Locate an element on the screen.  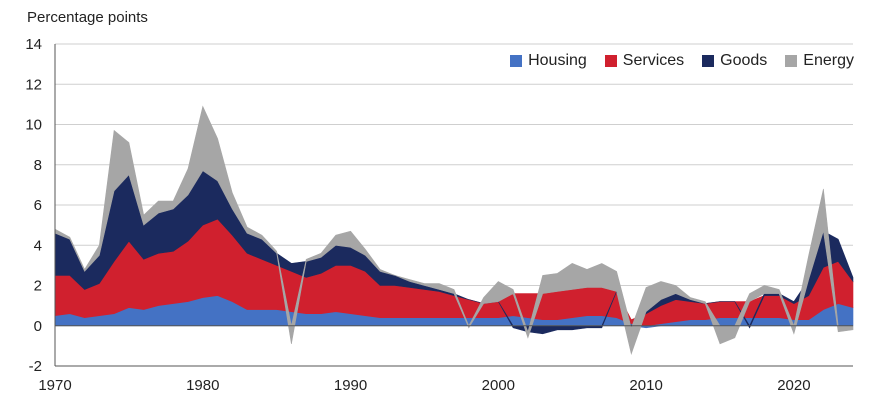
x-tick-label: 1990 is located at coordinates (350, 385).